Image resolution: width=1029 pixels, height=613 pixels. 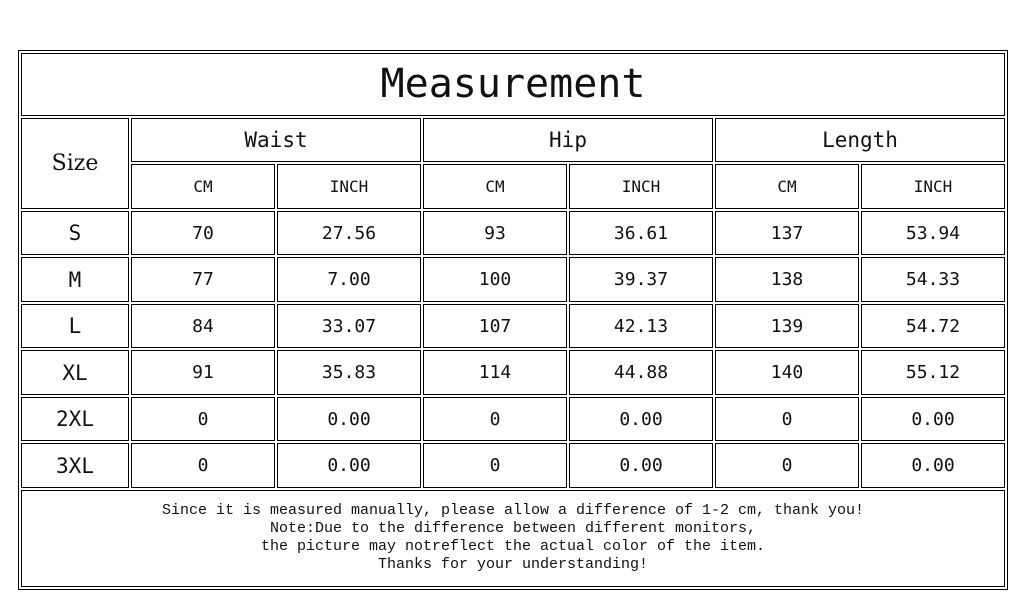 I want to click on note-line: Thanks for your understanding!, so click(x=513, y=565).